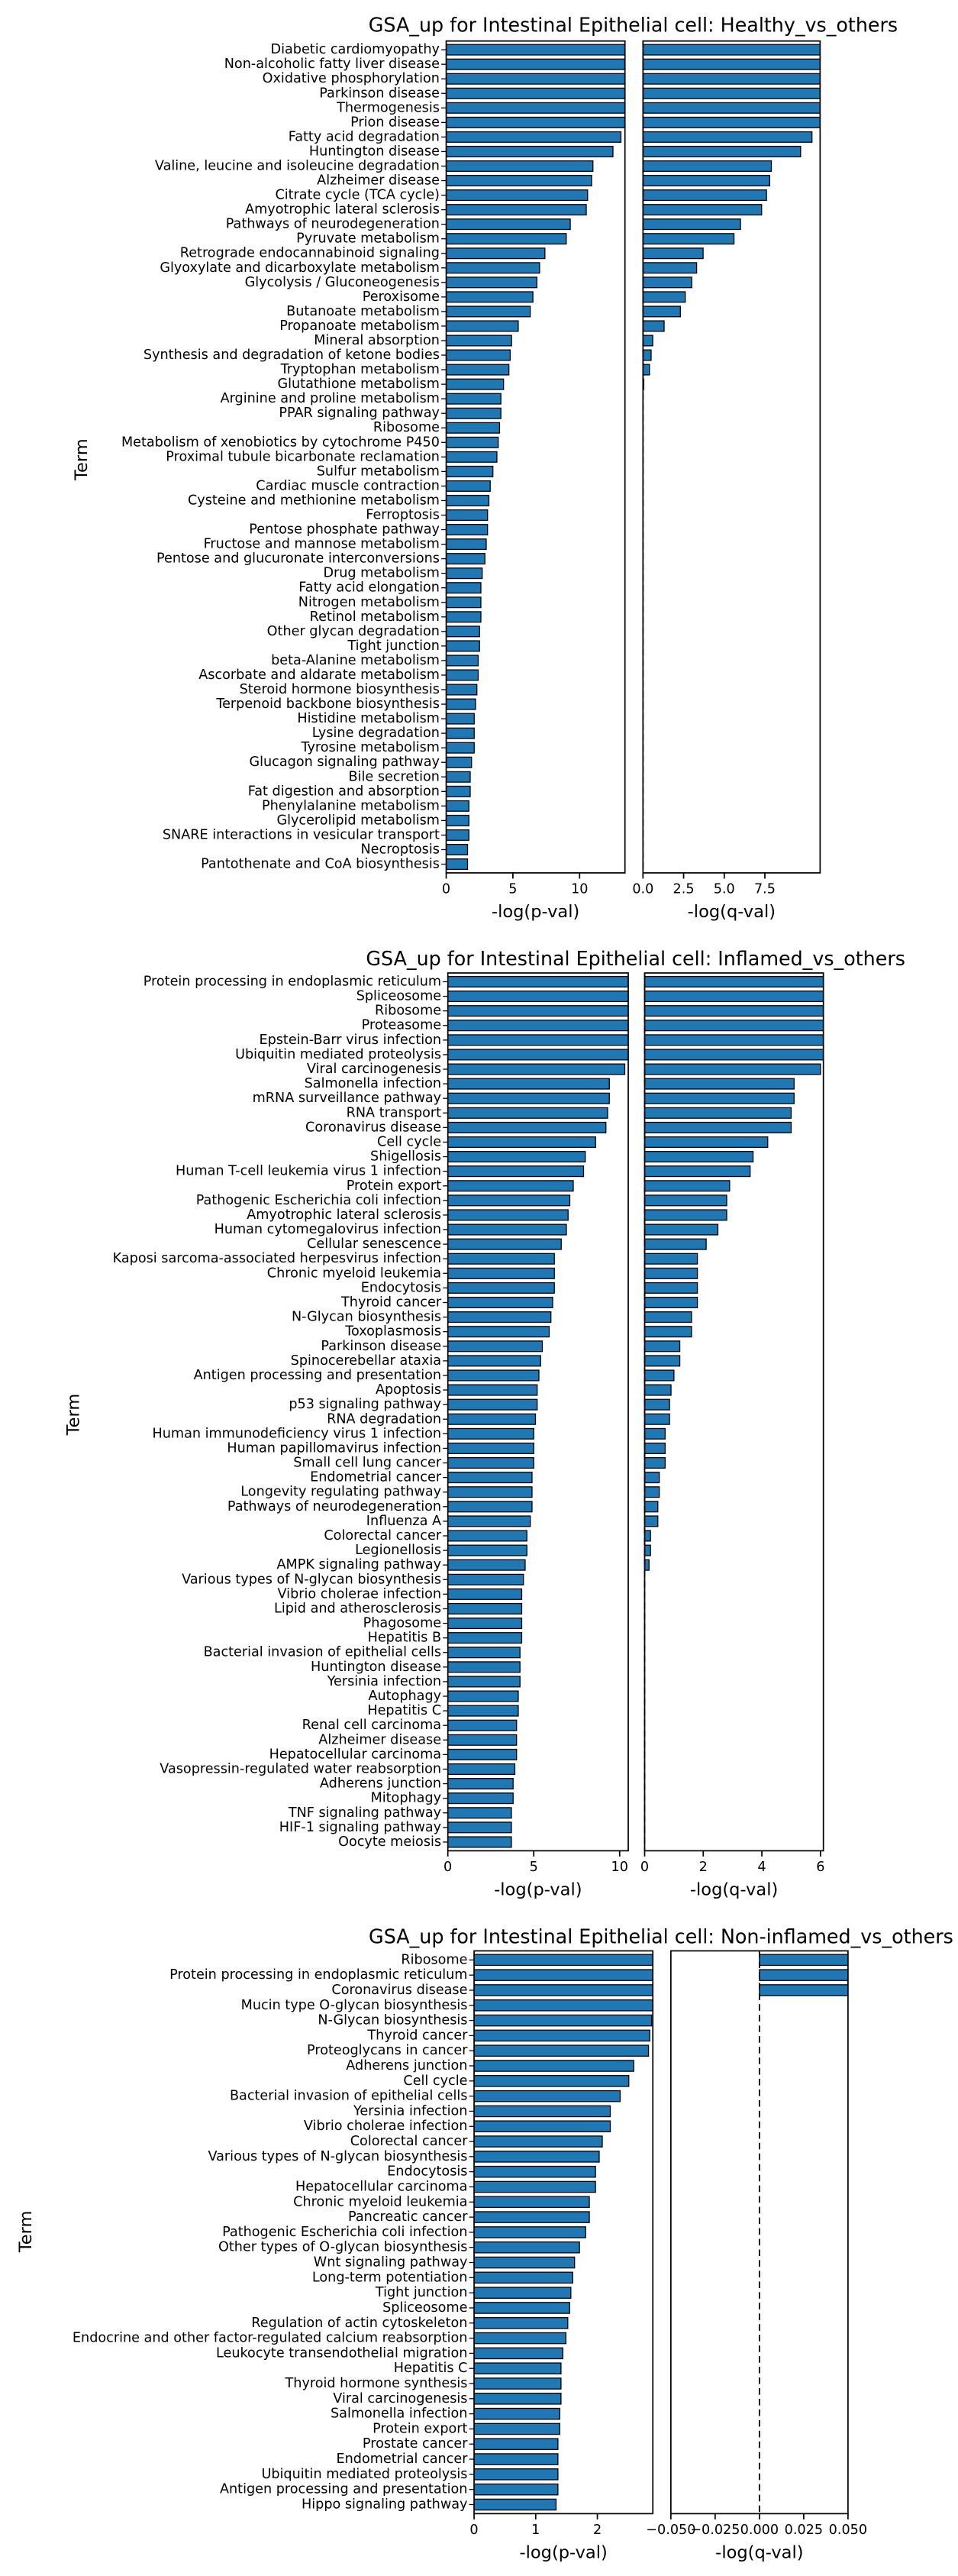 The image size is (958, 2576). Describe the element at coordinates (333, 224) in the screenshot. I see `category-label: Pathways of neurodegeneration` at that location.